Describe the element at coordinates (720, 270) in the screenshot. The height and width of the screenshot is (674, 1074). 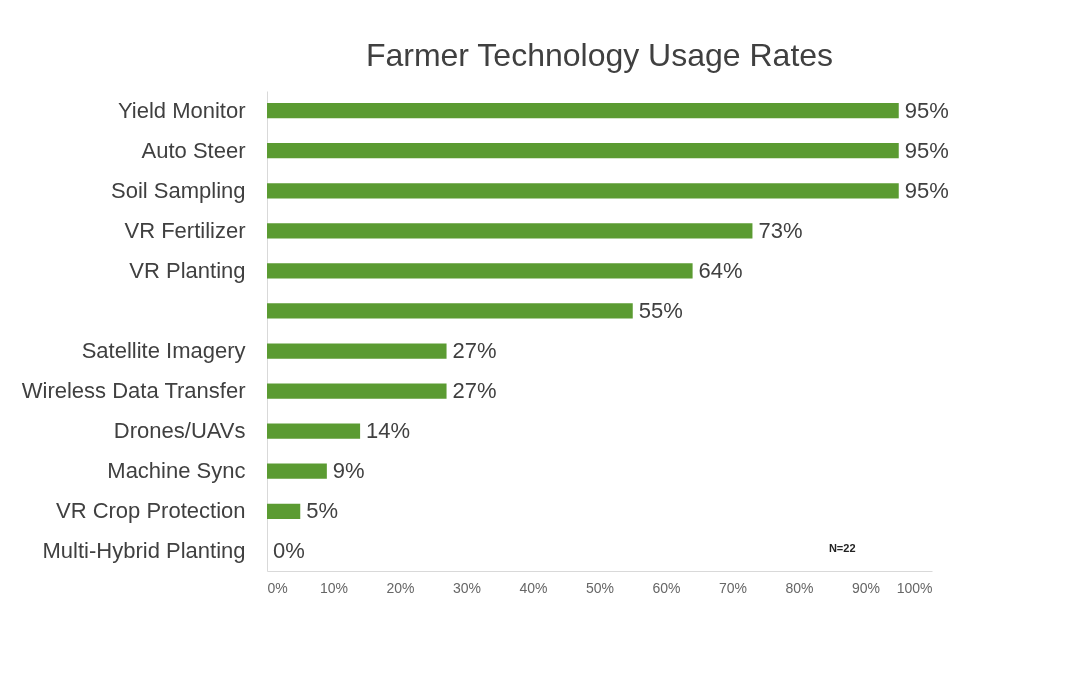
I see `data-label: 64%` at that location.